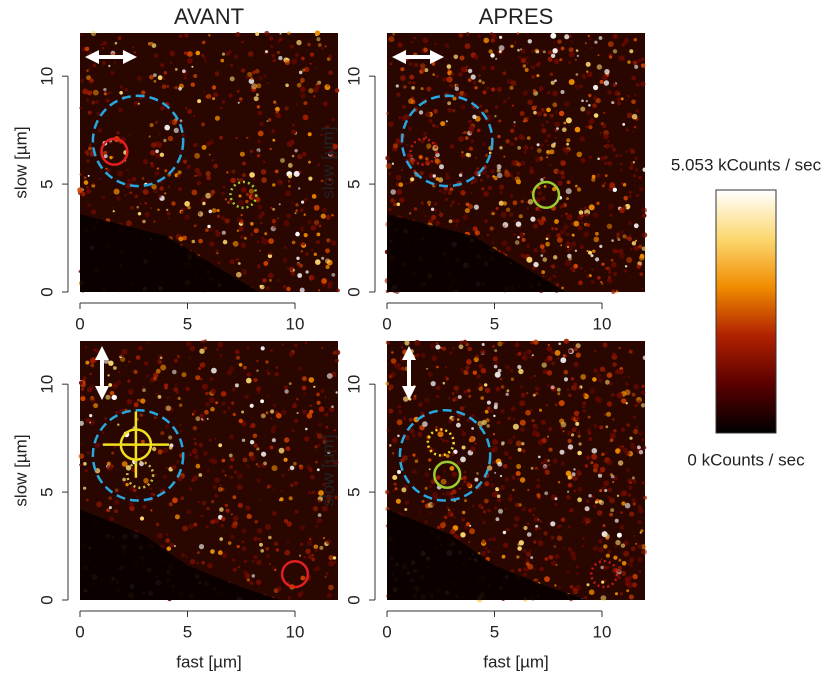 Image resolution: width=835 pixels, height=685 pixels. Describe the element at coordinates (187, 323) in the screenshot. I see `x-tick-label: 5` at that location.